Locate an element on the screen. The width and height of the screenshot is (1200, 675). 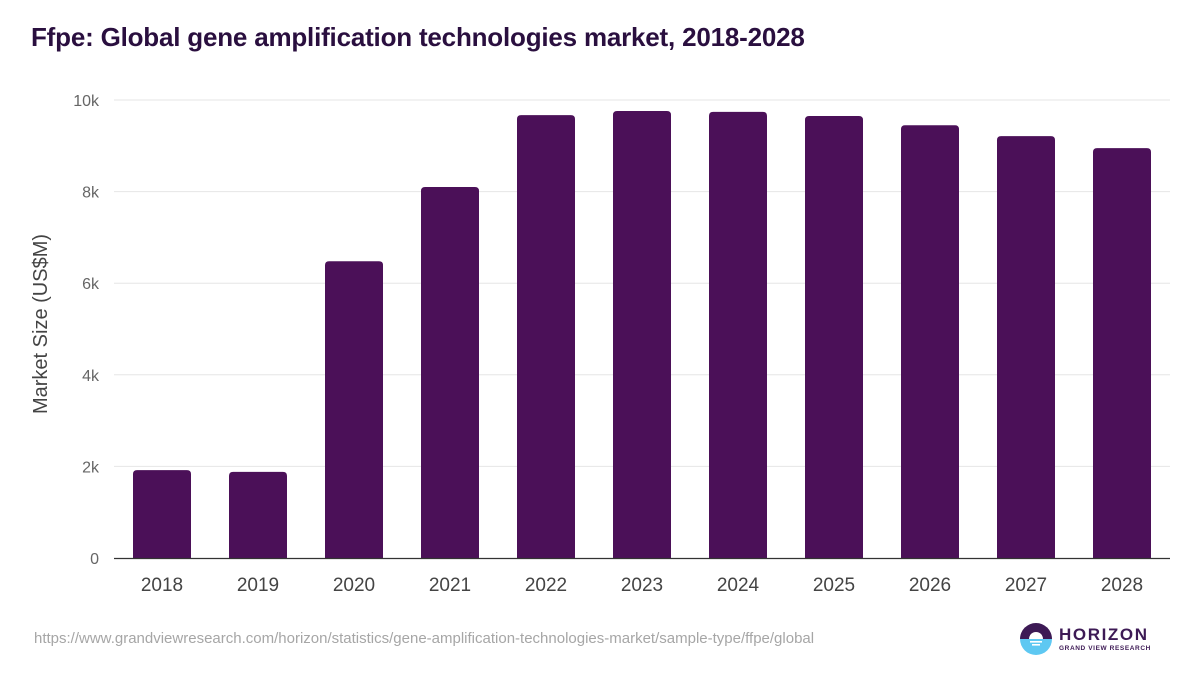
y-tick-label: 8k is located at coordinates (91, 193).